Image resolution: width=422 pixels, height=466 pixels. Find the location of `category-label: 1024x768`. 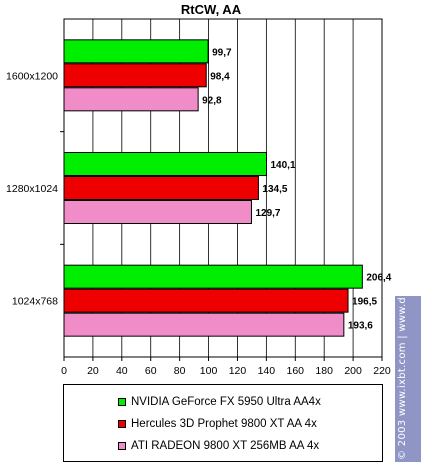

category-label: 1024x768 is located at coordinates (35, 302).